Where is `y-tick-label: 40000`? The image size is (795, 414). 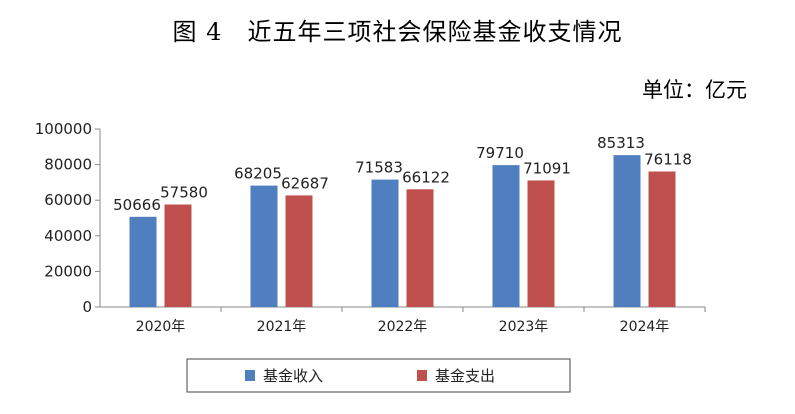
y-tick-label: 40000 is located at coordinates (68, 236).